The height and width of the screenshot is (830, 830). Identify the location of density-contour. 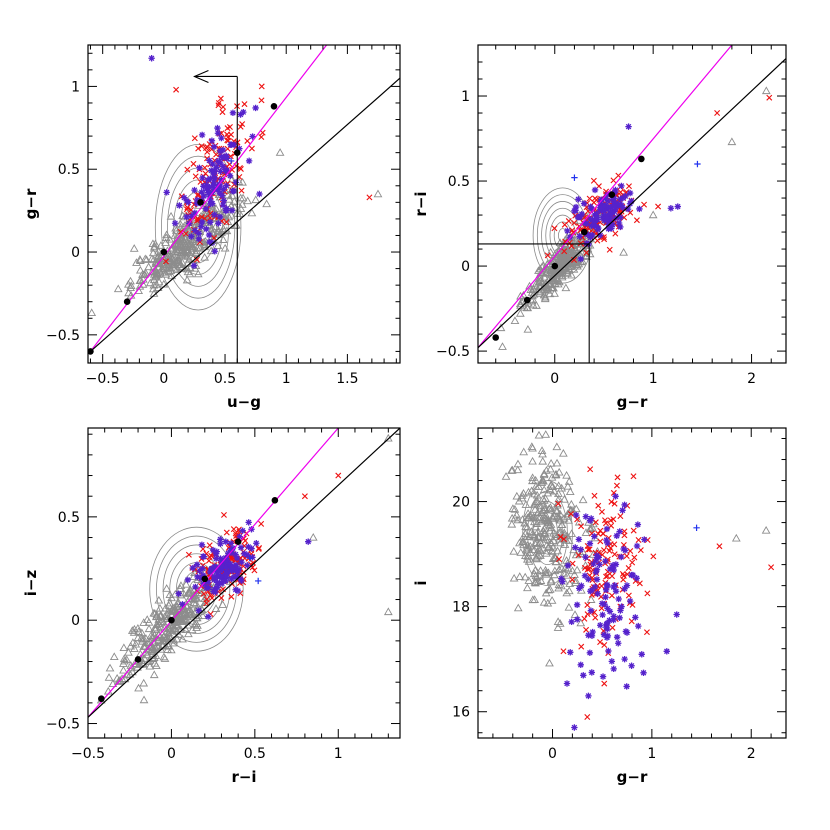
(196, 589).